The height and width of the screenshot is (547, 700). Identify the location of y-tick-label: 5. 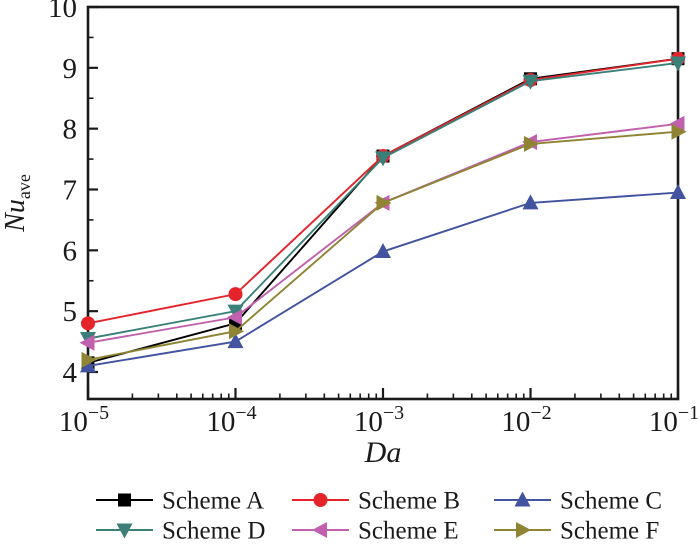
(70, 312).